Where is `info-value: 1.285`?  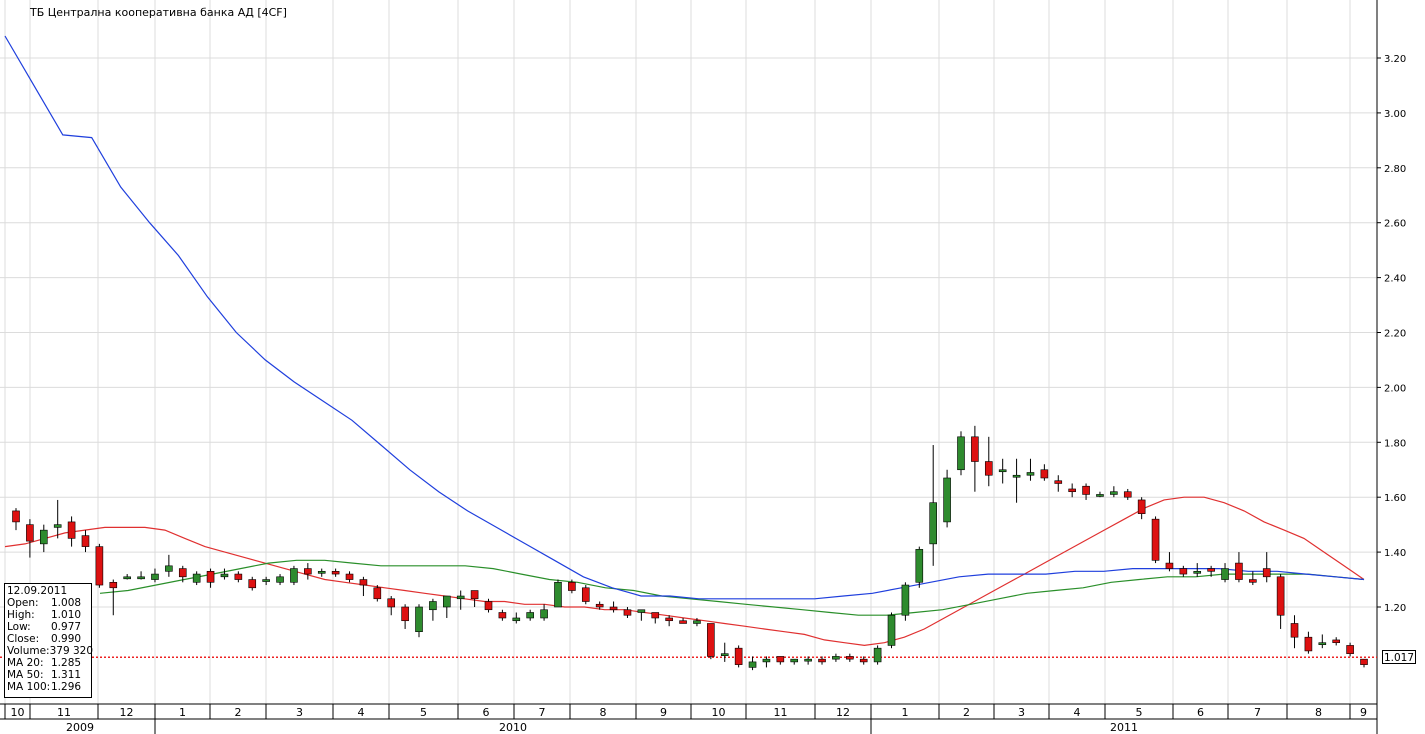 info-value: 1.285 is located at coordinates (66, 663).